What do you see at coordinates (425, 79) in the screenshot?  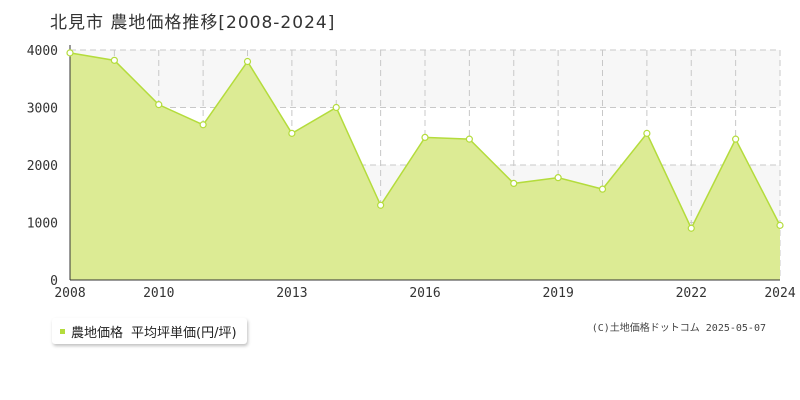 I see `plot-band` at bounding box center [425, 79].